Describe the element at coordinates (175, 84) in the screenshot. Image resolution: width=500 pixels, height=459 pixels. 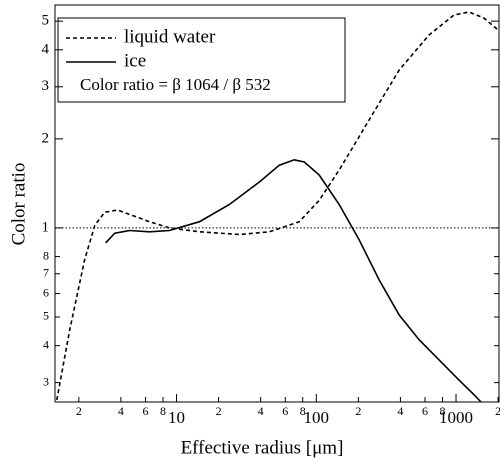
I see `legend-annotation: Color ratio = β 1064 / β 532` at that location.